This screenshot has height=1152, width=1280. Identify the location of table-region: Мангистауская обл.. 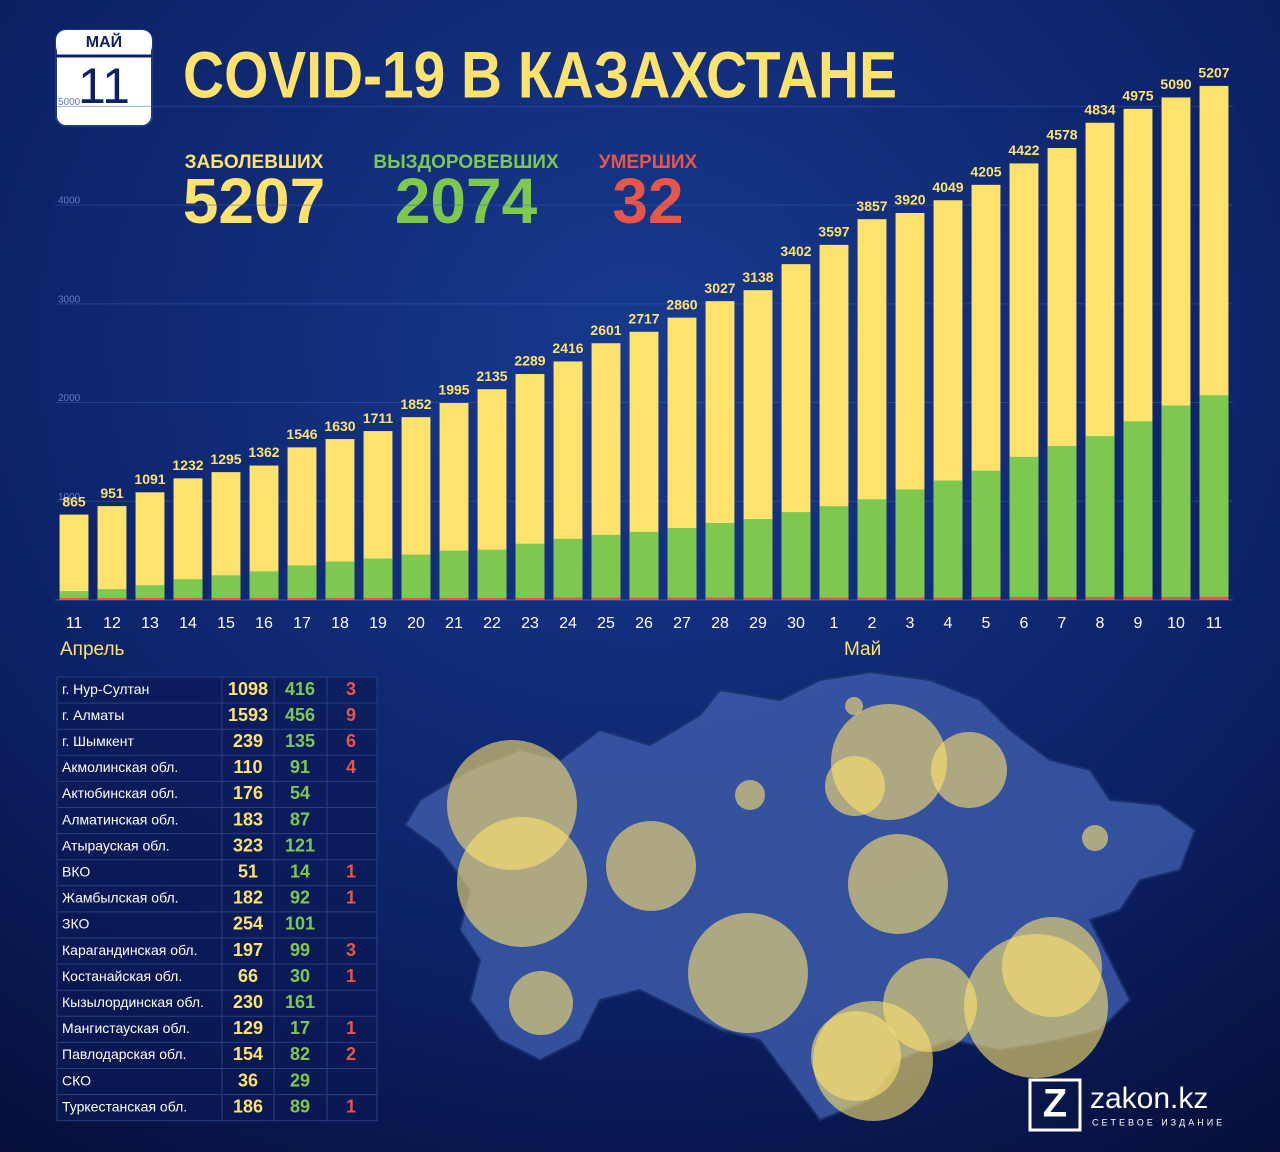
(126, 1028).